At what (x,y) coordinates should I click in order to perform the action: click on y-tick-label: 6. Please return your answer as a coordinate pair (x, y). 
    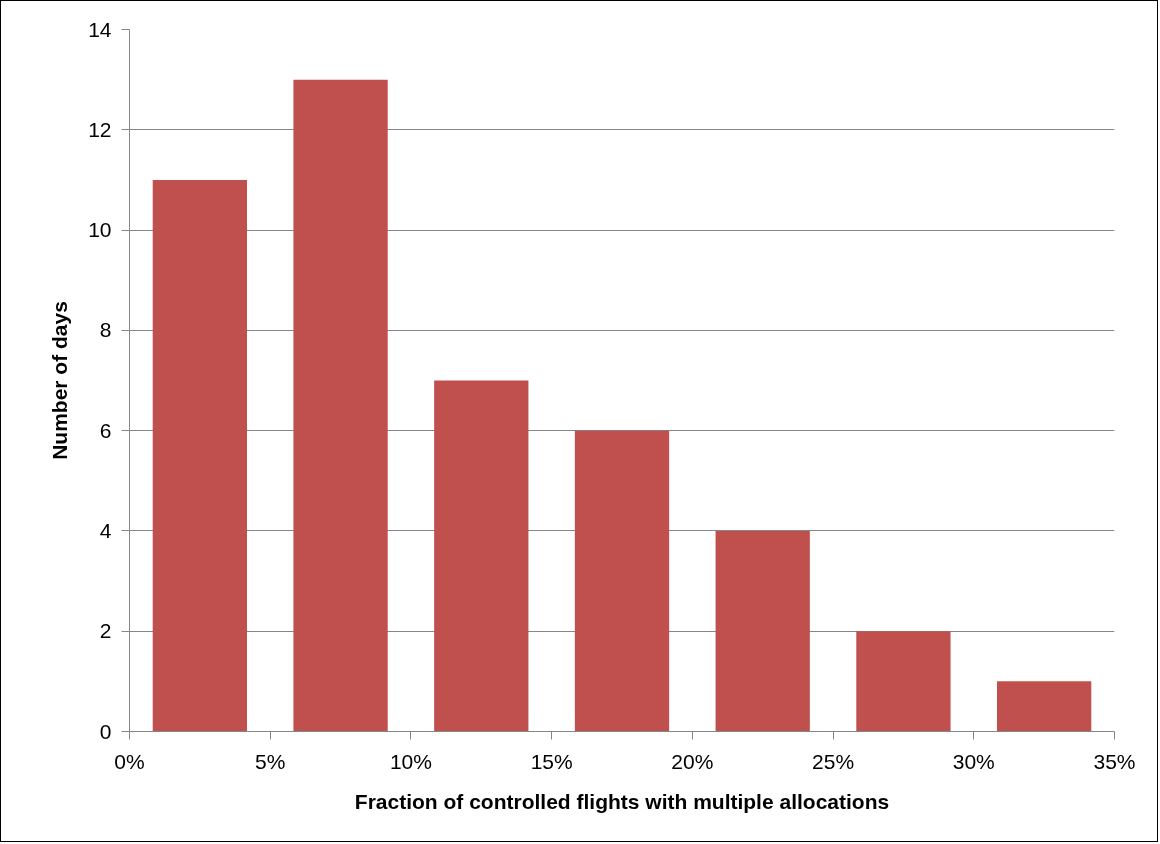
    Looking at the image, I should click on (105, 430).